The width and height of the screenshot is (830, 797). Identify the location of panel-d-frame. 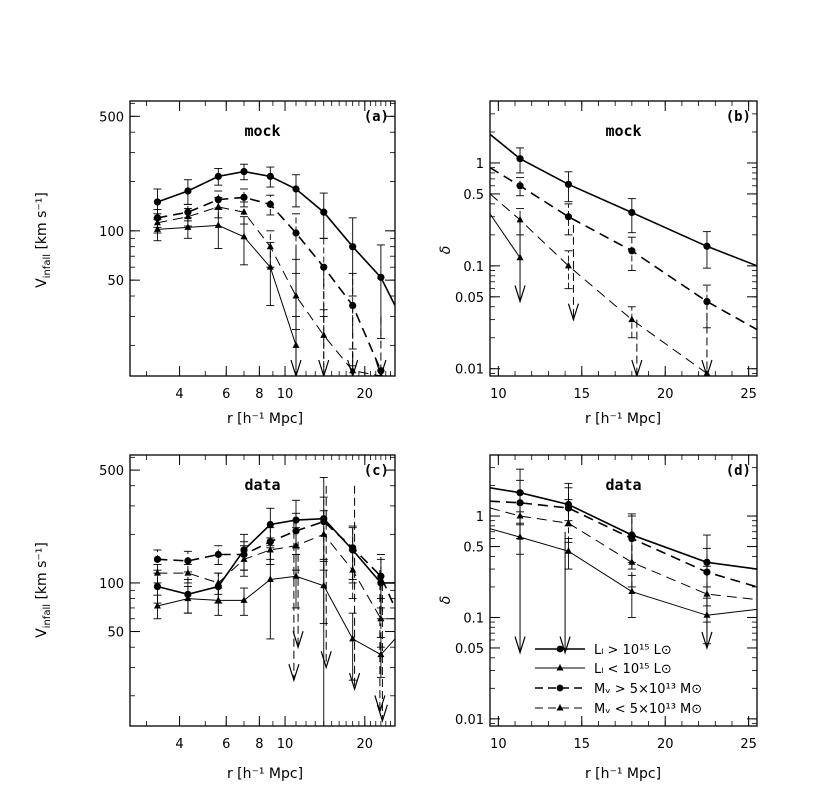
(623, 590).